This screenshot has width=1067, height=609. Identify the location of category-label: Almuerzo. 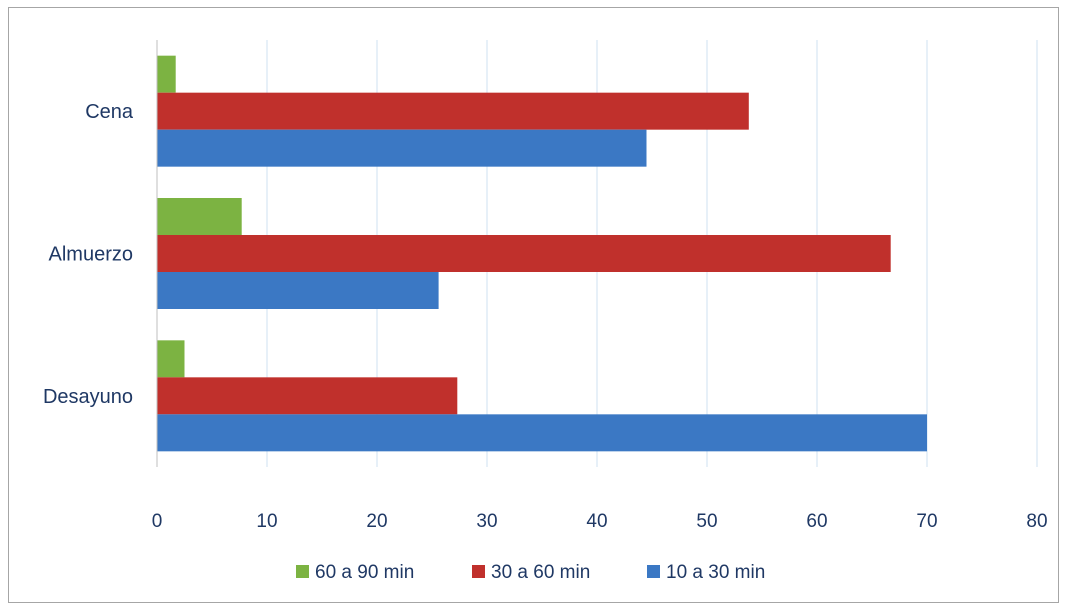
(91, 255).